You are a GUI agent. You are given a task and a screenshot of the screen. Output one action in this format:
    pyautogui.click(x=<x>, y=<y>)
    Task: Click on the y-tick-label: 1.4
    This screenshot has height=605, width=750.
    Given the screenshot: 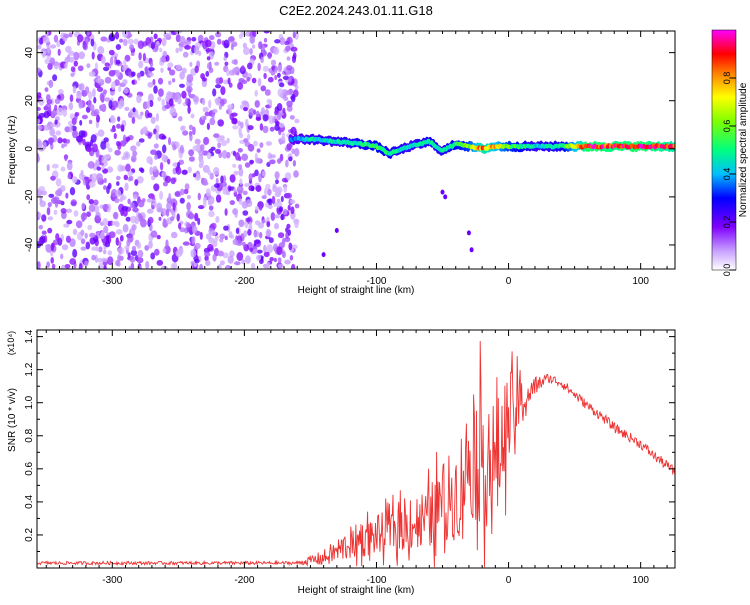 What is the action you would take?
    pyautogui.click(x=29, y=336)
    